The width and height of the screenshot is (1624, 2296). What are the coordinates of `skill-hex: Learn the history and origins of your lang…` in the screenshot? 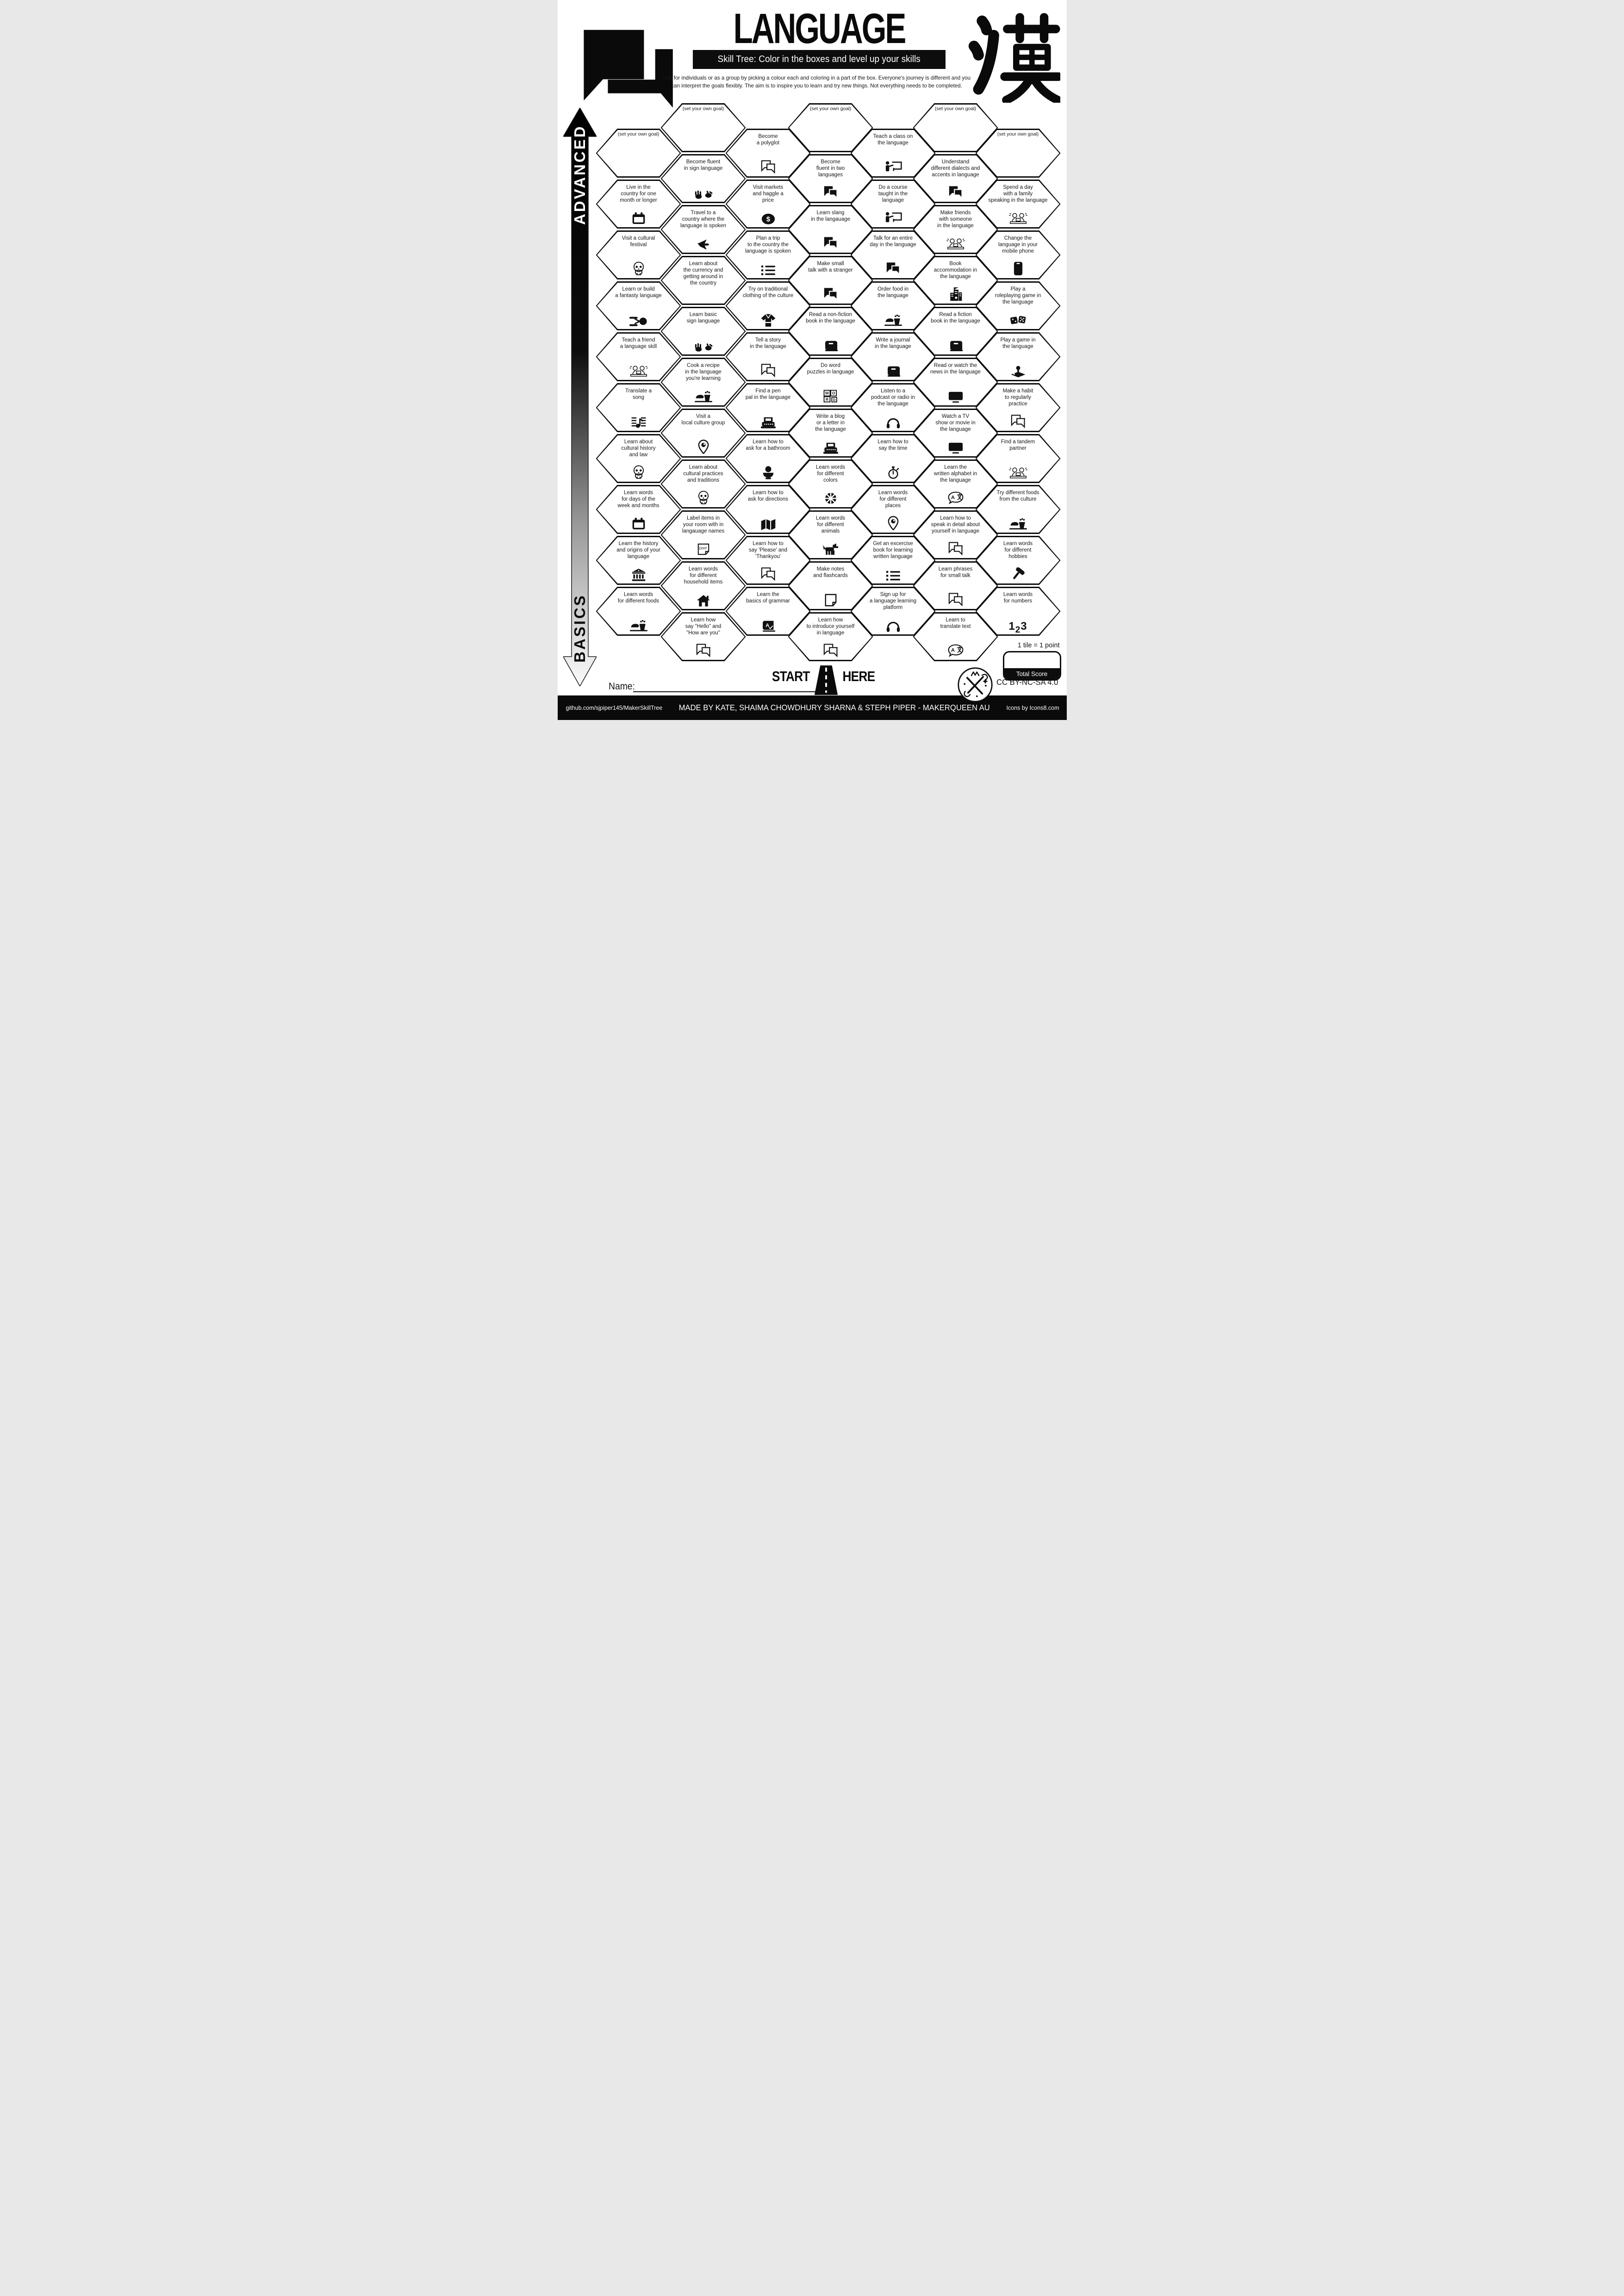 It's located at (638, 561).